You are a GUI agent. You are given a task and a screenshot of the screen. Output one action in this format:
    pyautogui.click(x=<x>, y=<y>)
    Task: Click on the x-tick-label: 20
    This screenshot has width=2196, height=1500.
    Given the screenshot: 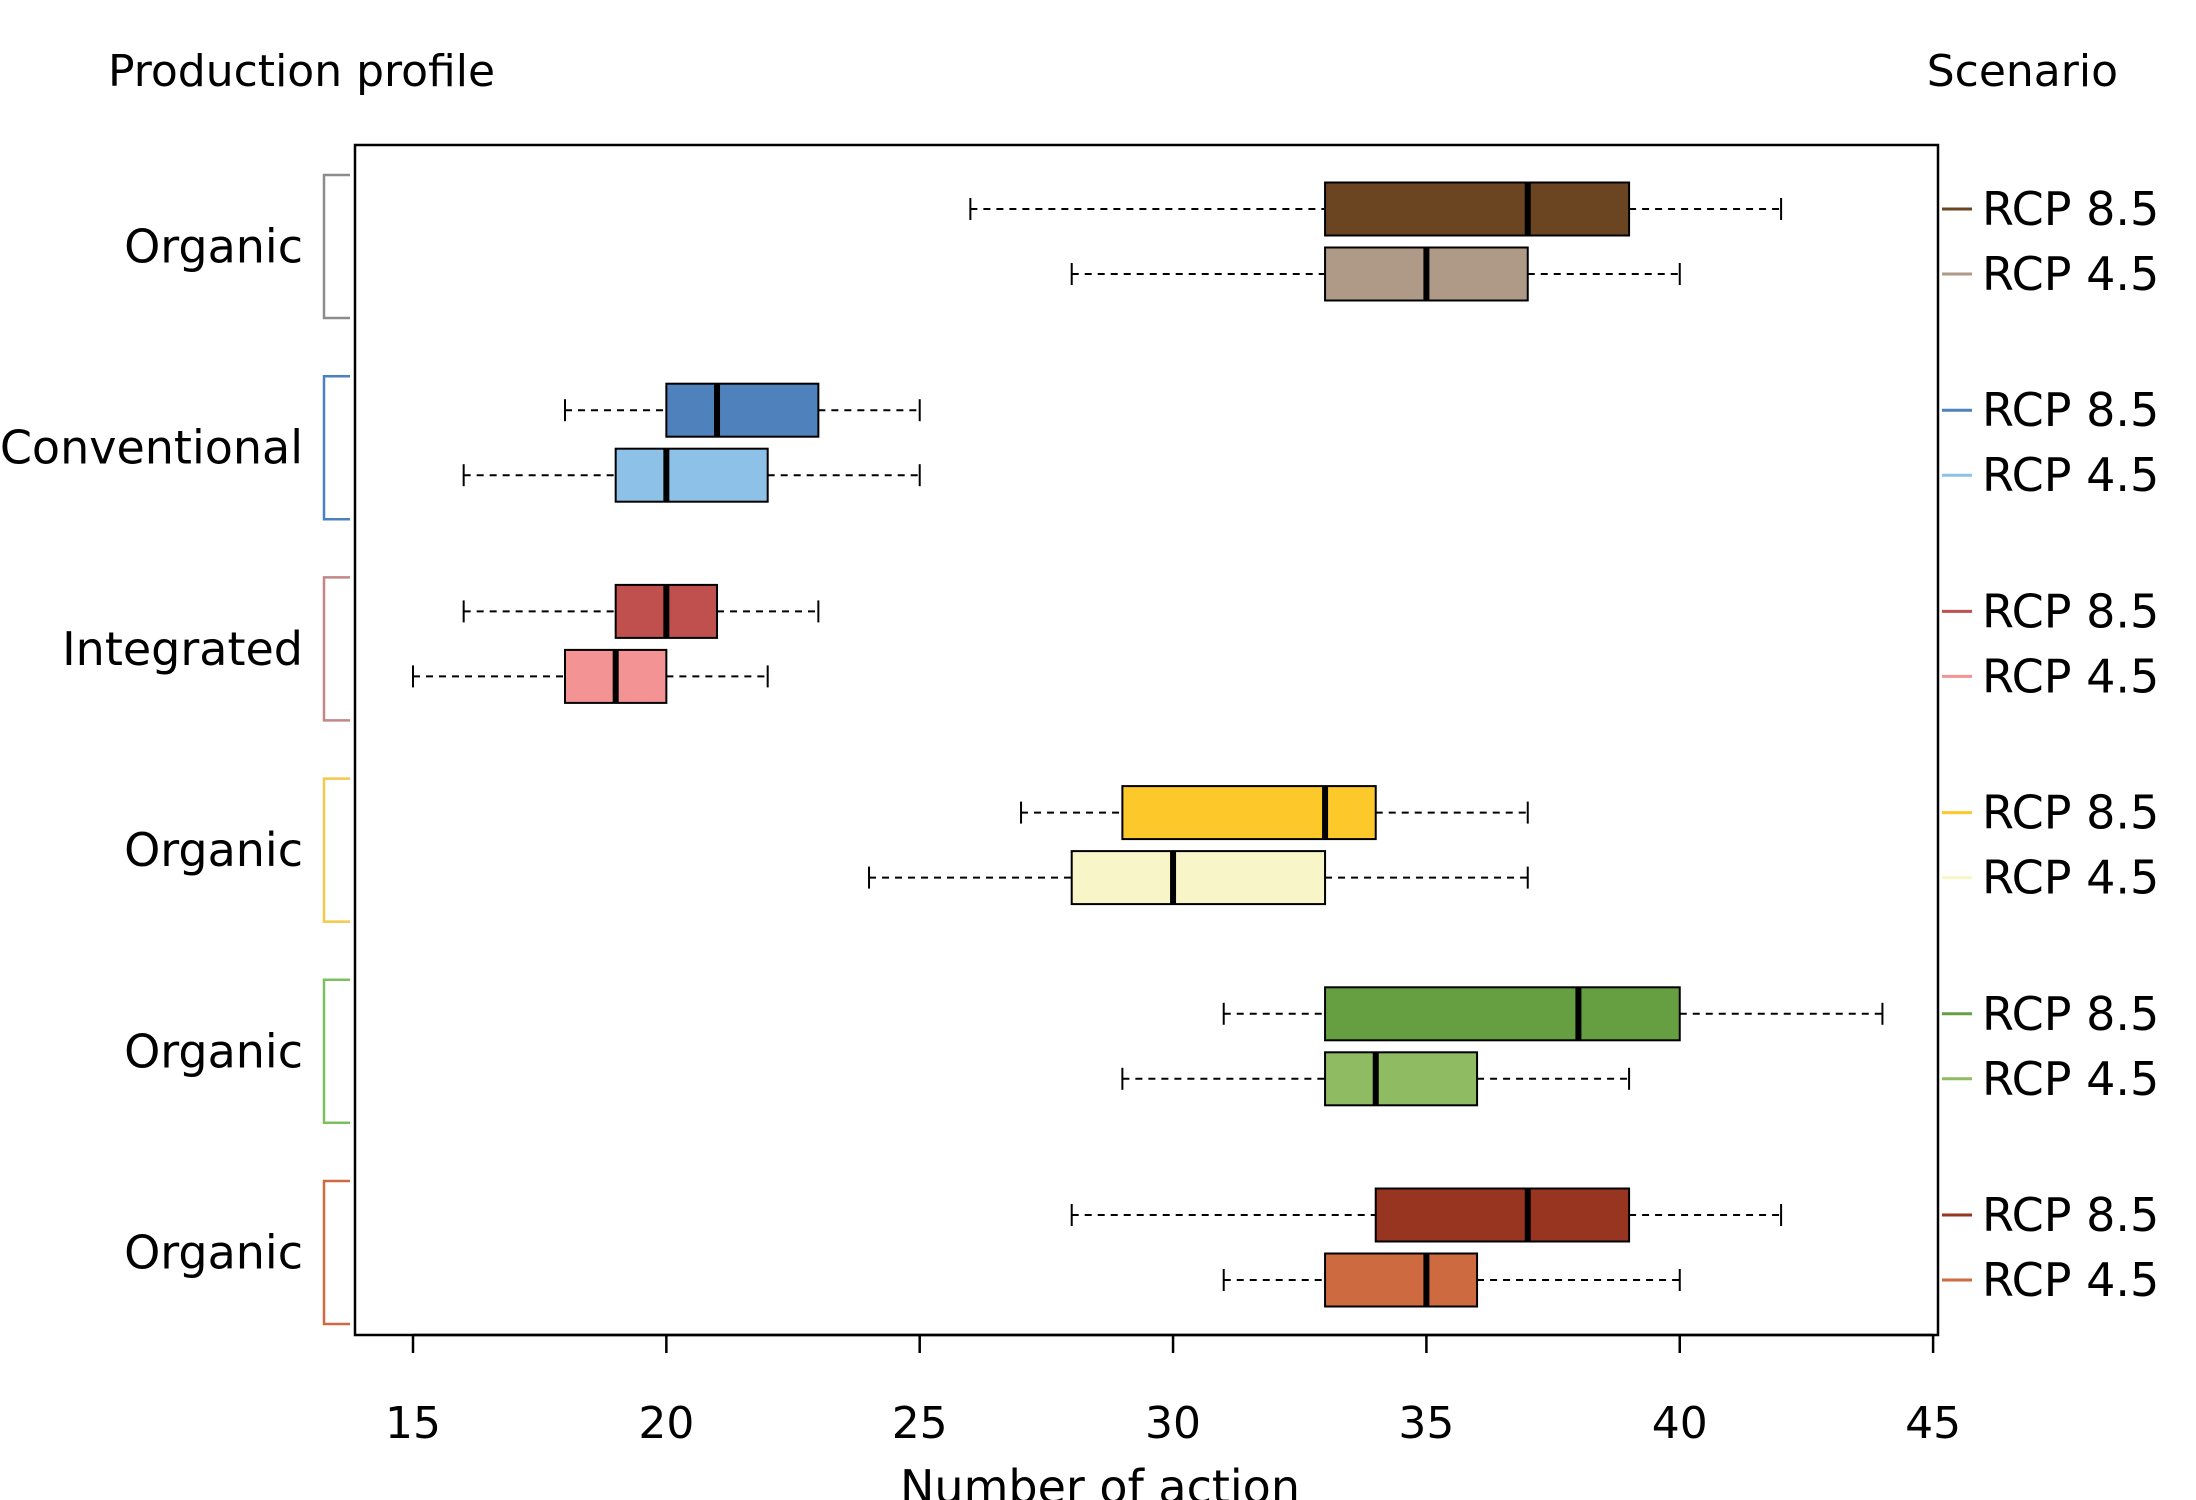 What is the action you would take?
    pyautogui.click(x=666, y=1423)
    